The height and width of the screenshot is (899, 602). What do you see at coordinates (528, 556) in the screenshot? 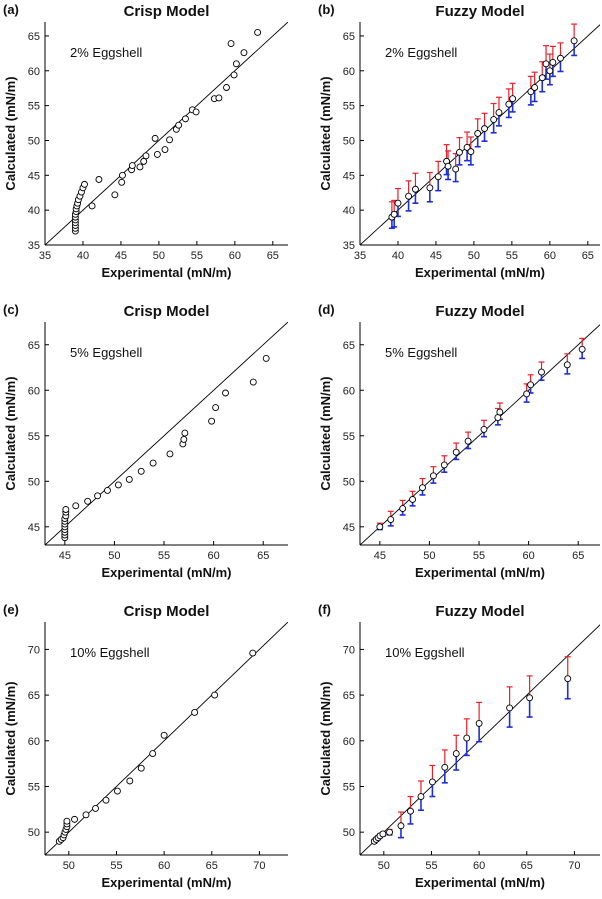
I see `x-tick-label: 60` at bounding box center [528, 556].